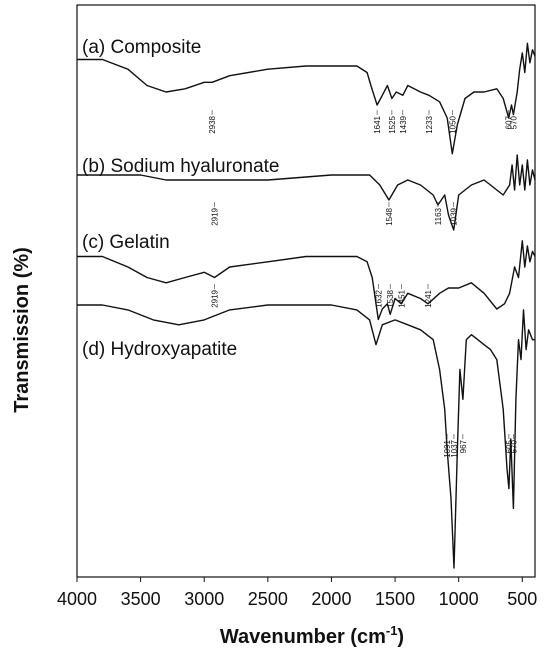 This screenshot has width=550, height=666. I want to click on x-tick-label: 2500, so click(268, 599).